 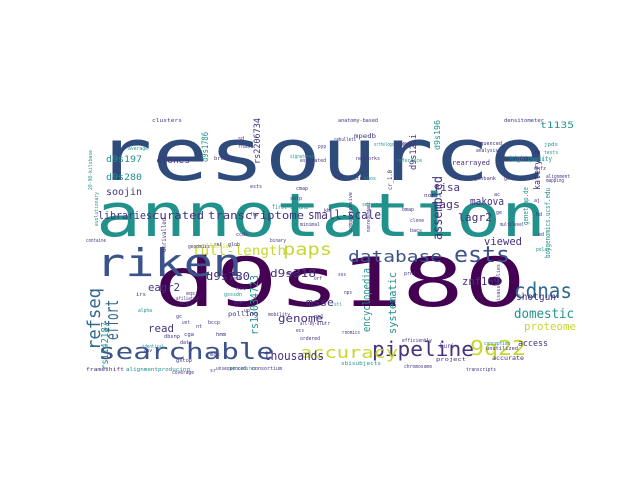 What do you see at coordinates (214, 323) in the screenshot?
I see `word-bccp: bccp` at bounding box center [214, 323].